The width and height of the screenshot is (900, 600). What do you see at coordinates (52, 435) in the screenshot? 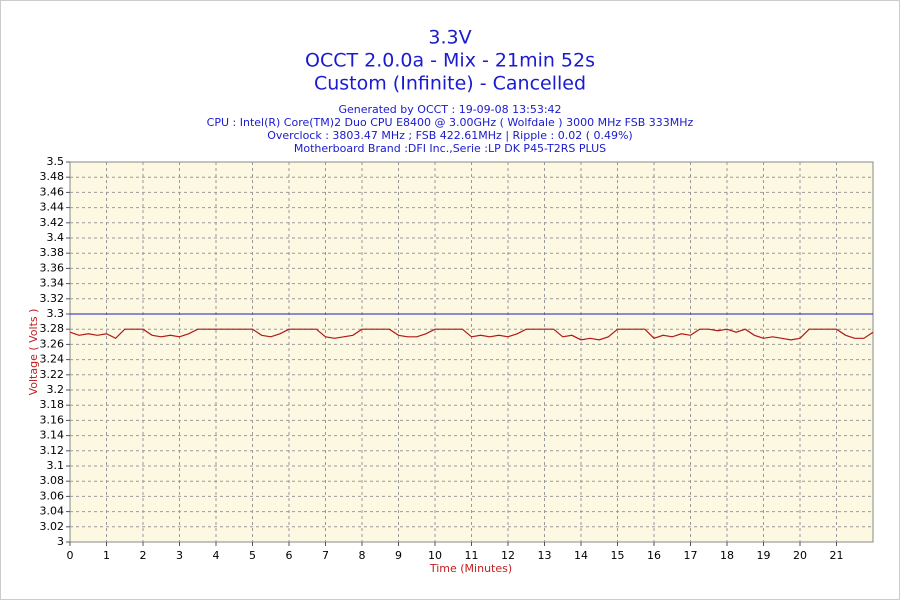
I see `y-tick-label: 3.14` at bounding box center [52, 435].